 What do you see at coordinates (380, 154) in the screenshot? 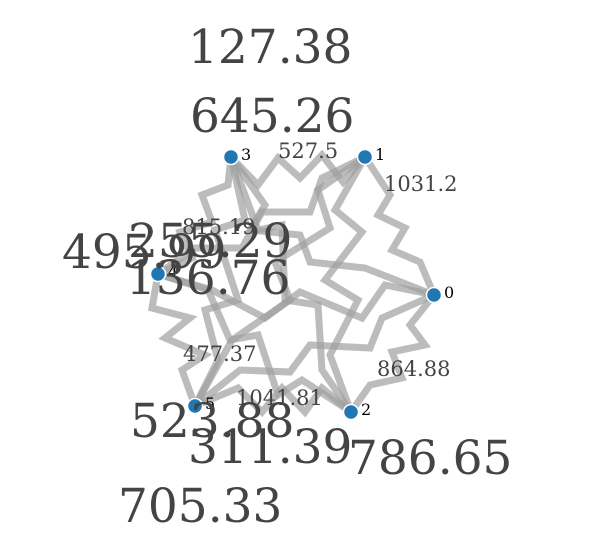
I see `node-label-1: 1` at bounding box center [380, 154].